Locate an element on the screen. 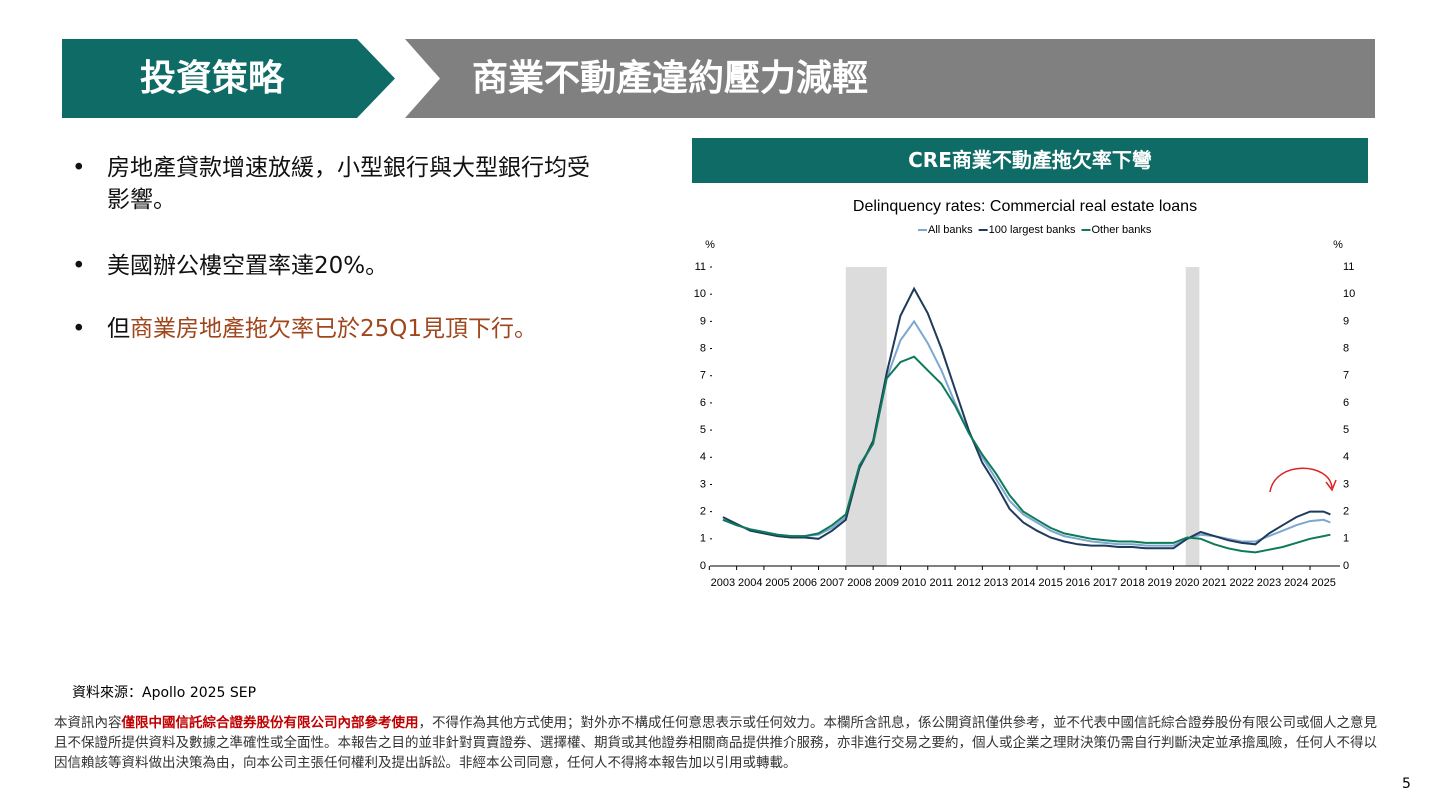 Image resolution: width=1429 pixels, height=804 pixels. x-tick-label: 2011 is located at coordinates (942, 583).